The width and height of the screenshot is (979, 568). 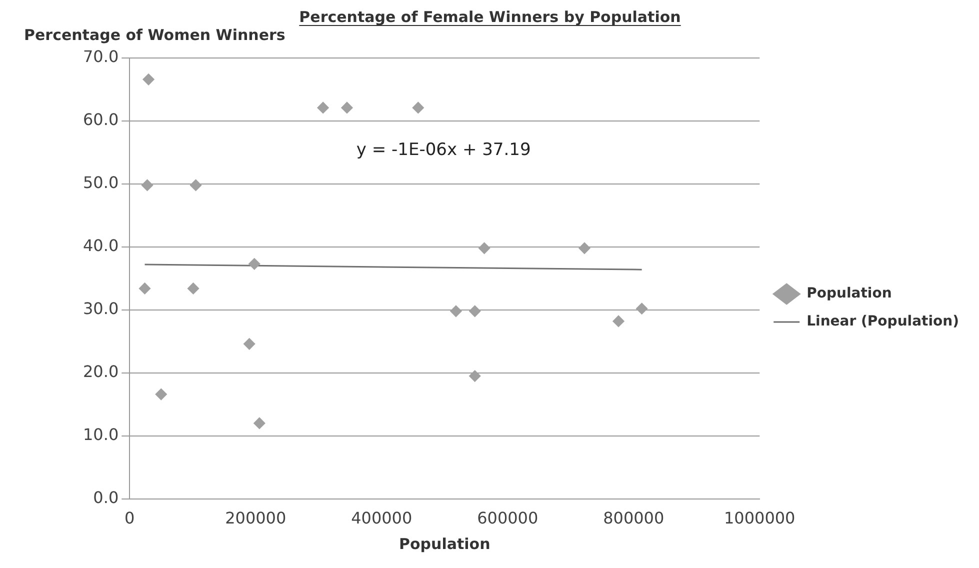 What do you see at coordinates (633, 518) in the screenshot?
I see `x-tick-label: 800000` at bounding box center [633, 518].